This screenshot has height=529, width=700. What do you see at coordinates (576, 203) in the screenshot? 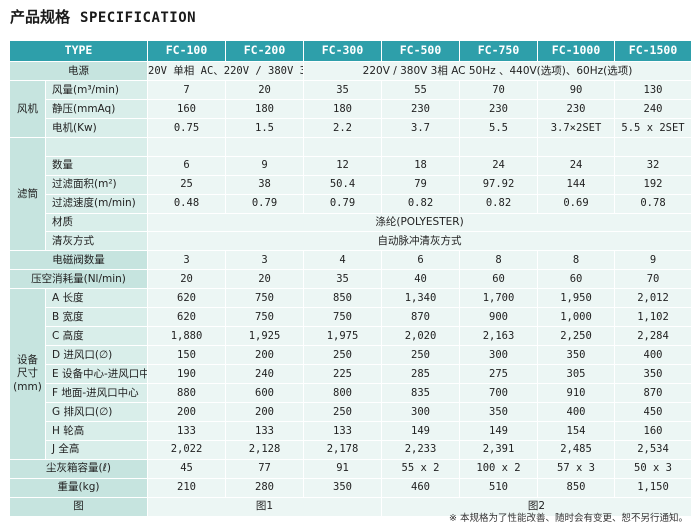
I see `cell: 0.69` at bounding box center [576, 203].